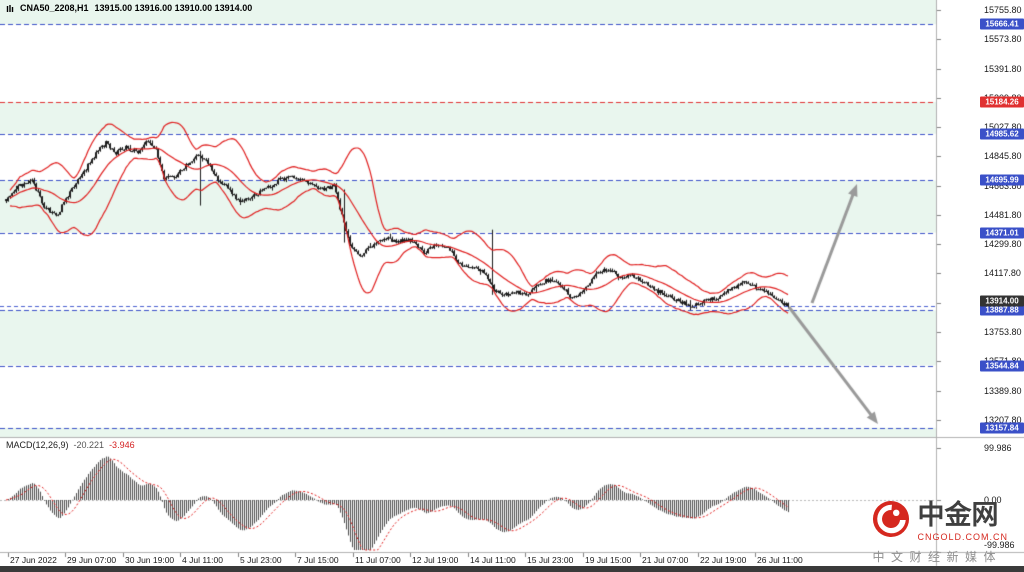 This screenshot has width=1024, height=572. What do you see at coordinates (962, 536) in the screenshot?
I see `brand-domain: CNGOLD.COM.CN` at bounding box center [962, 536].